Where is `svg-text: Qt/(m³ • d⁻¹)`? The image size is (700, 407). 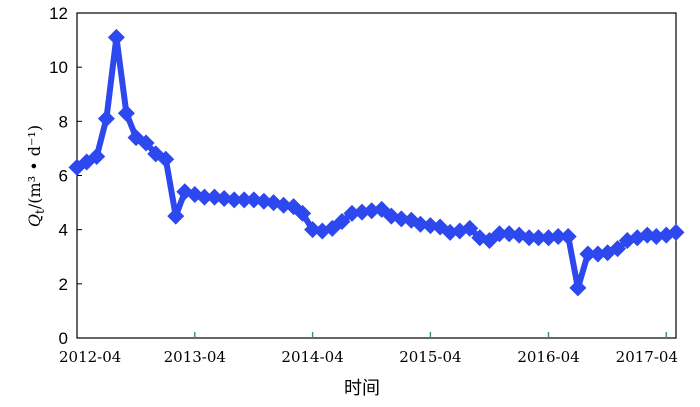 svg-text: Qt/(m³ • d⁻¹) is located at coordinates (36, 176).